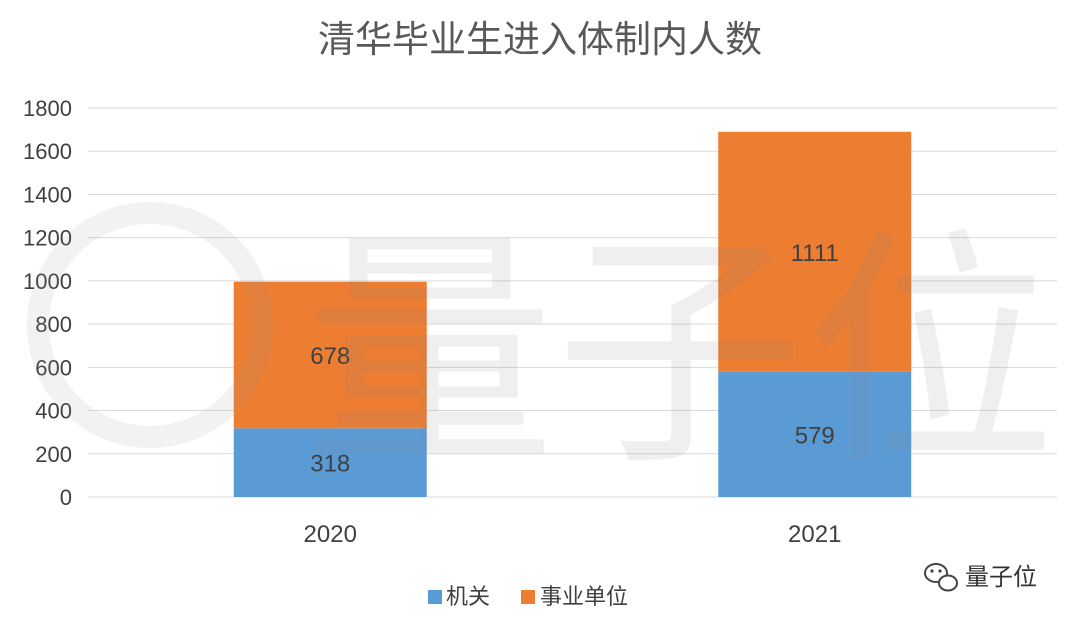 The height and width of the screenshot is (625, 1080). Describe the element at coordinates (47, 194) in the screenshot. I see `y-tick-1400: 1400` at that location.